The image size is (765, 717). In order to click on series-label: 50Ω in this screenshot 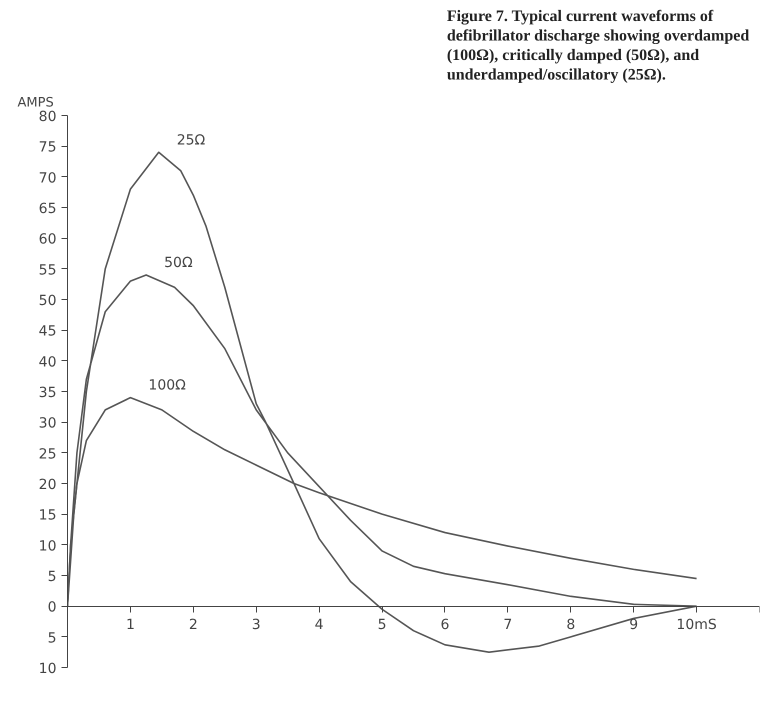, I will do `click(178, 262)`.